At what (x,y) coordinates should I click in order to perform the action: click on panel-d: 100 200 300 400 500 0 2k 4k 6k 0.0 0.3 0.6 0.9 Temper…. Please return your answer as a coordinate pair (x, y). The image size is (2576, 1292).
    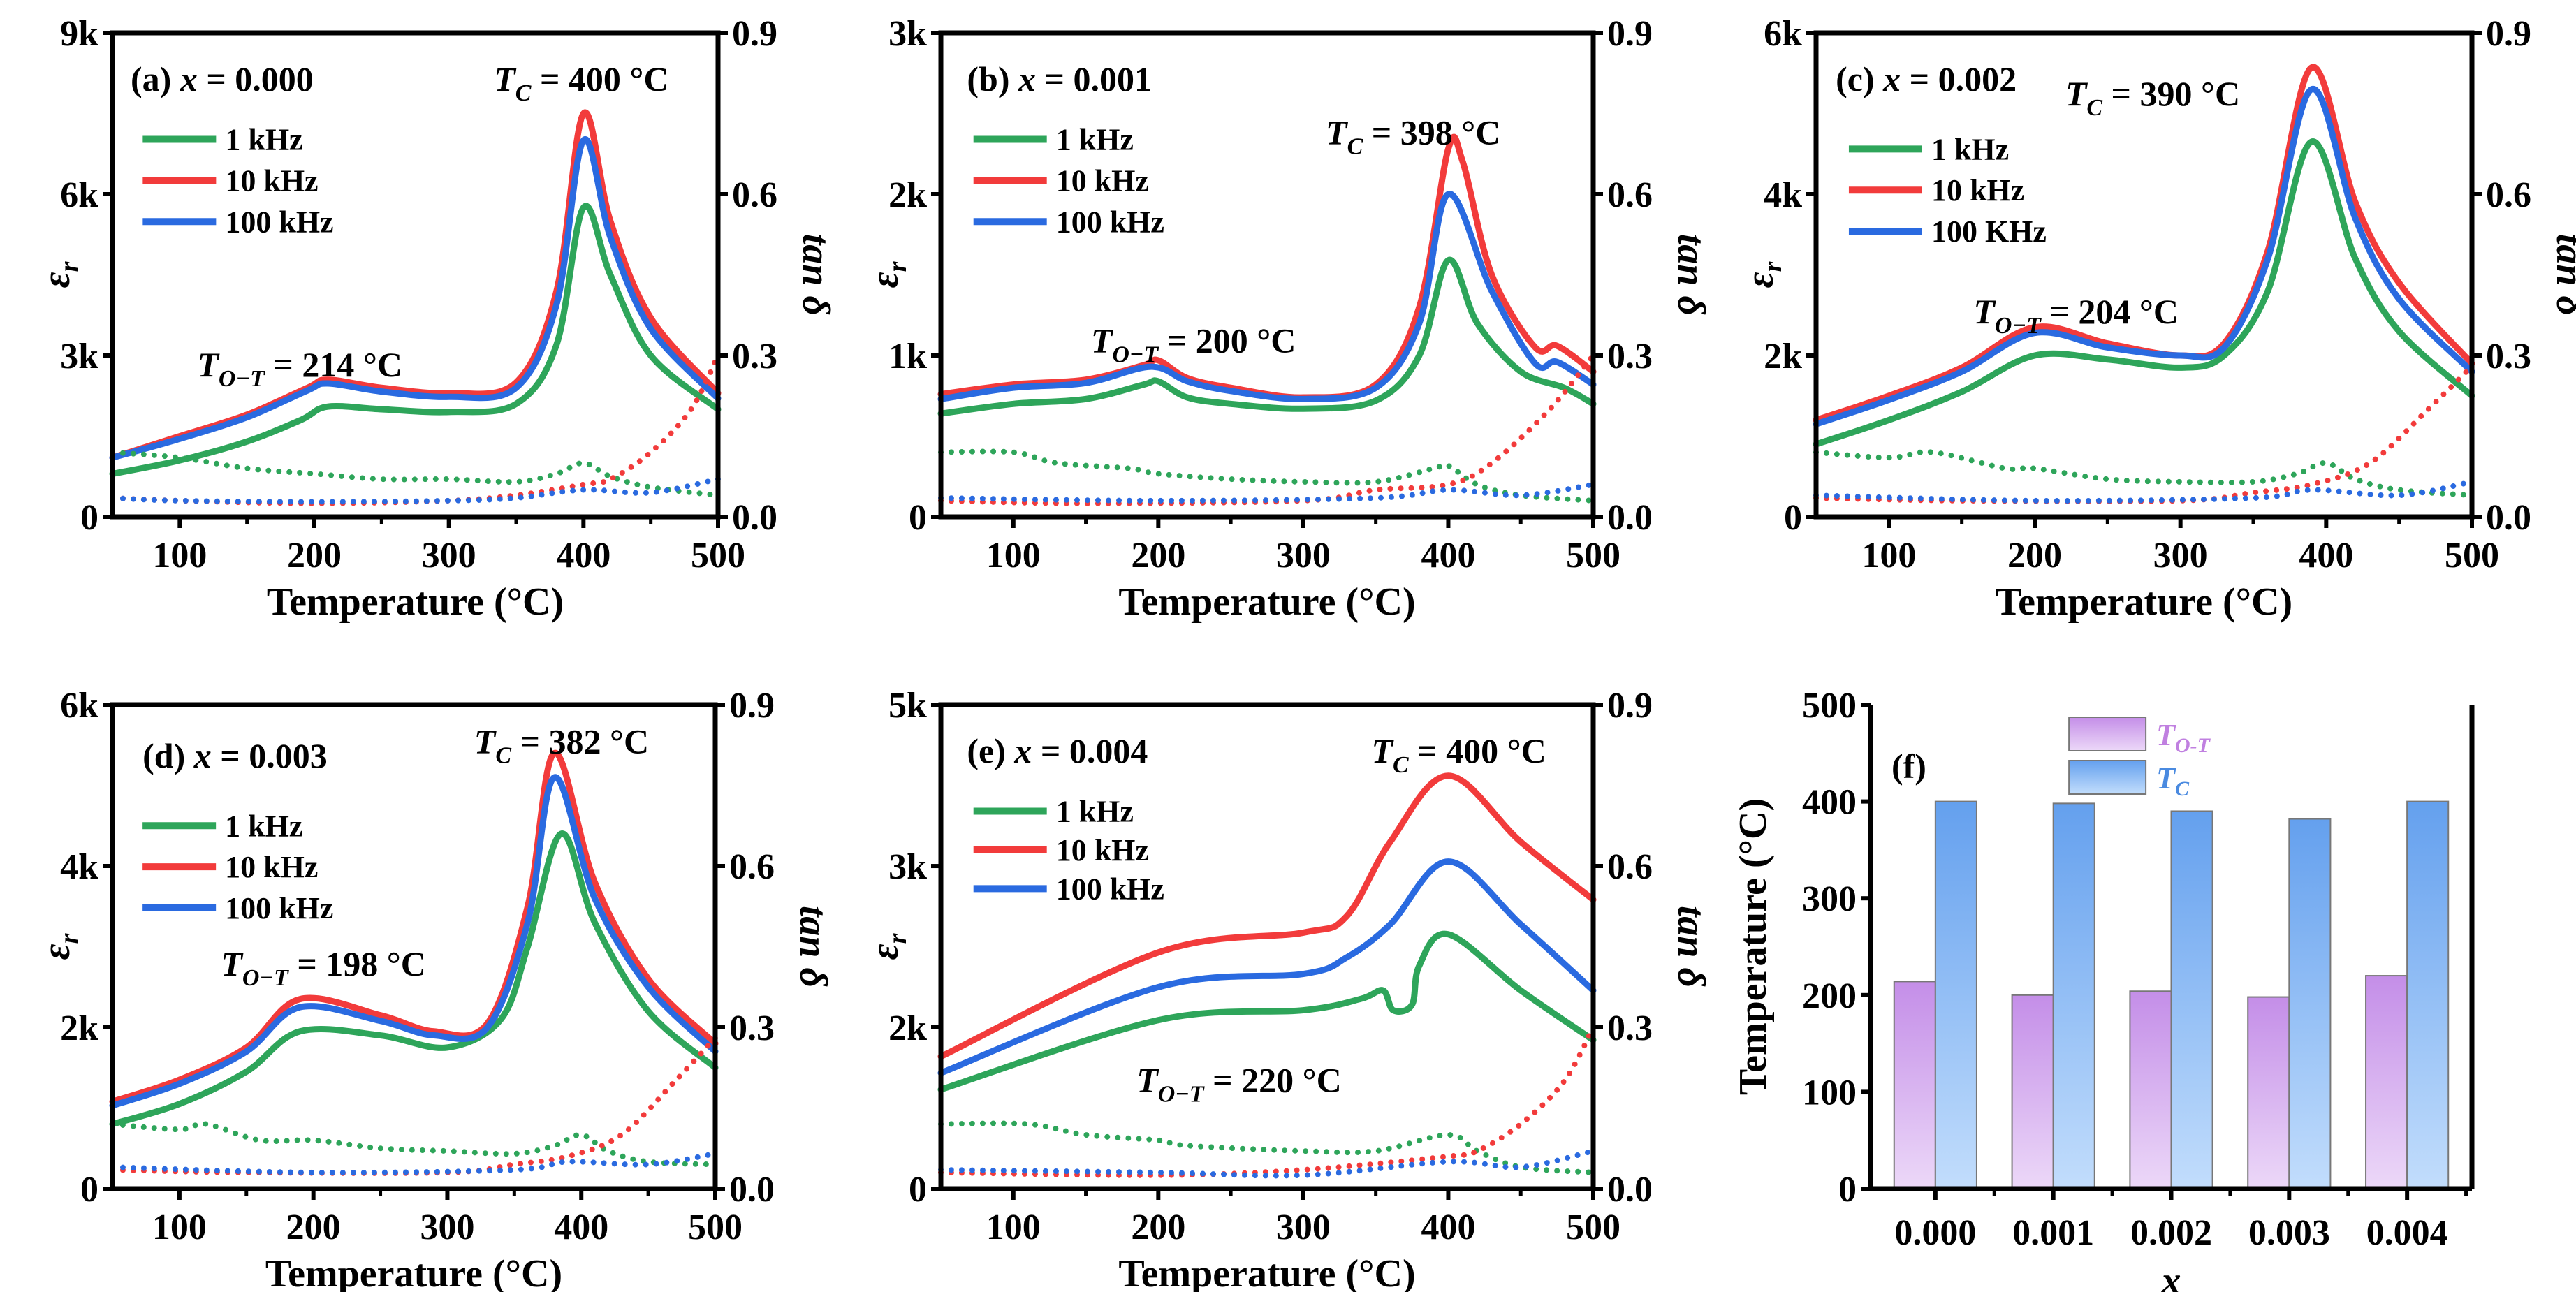
    Looking at the image, I should click on (435, 989).